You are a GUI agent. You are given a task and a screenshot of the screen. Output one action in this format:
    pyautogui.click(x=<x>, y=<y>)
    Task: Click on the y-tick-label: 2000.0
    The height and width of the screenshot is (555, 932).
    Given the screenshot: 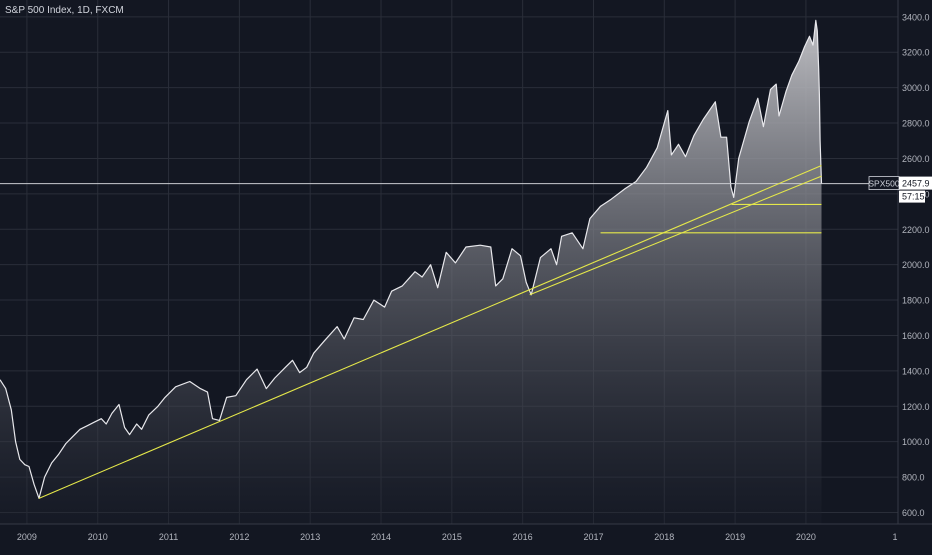 What is the action you would take?
    pyautogui.click(x=916, y=265)
    